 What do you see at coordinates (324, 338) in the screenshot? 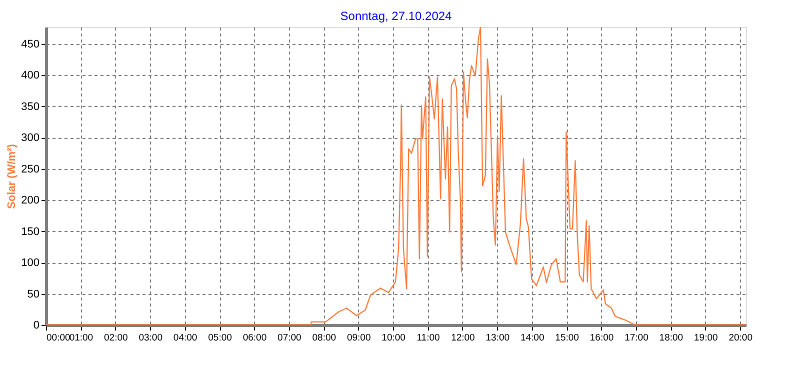
I see `x-tick-label: 08:00` at bounding box center [324, 338].